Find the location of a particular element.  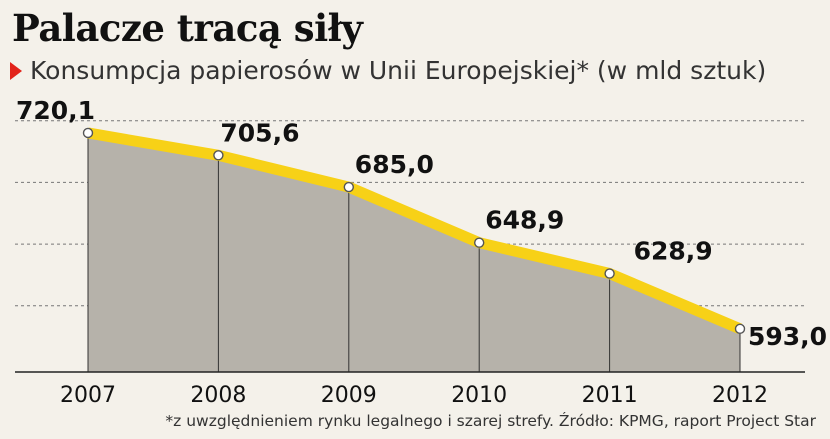

data-label: 705,6 is located at coordinates (259, 132).